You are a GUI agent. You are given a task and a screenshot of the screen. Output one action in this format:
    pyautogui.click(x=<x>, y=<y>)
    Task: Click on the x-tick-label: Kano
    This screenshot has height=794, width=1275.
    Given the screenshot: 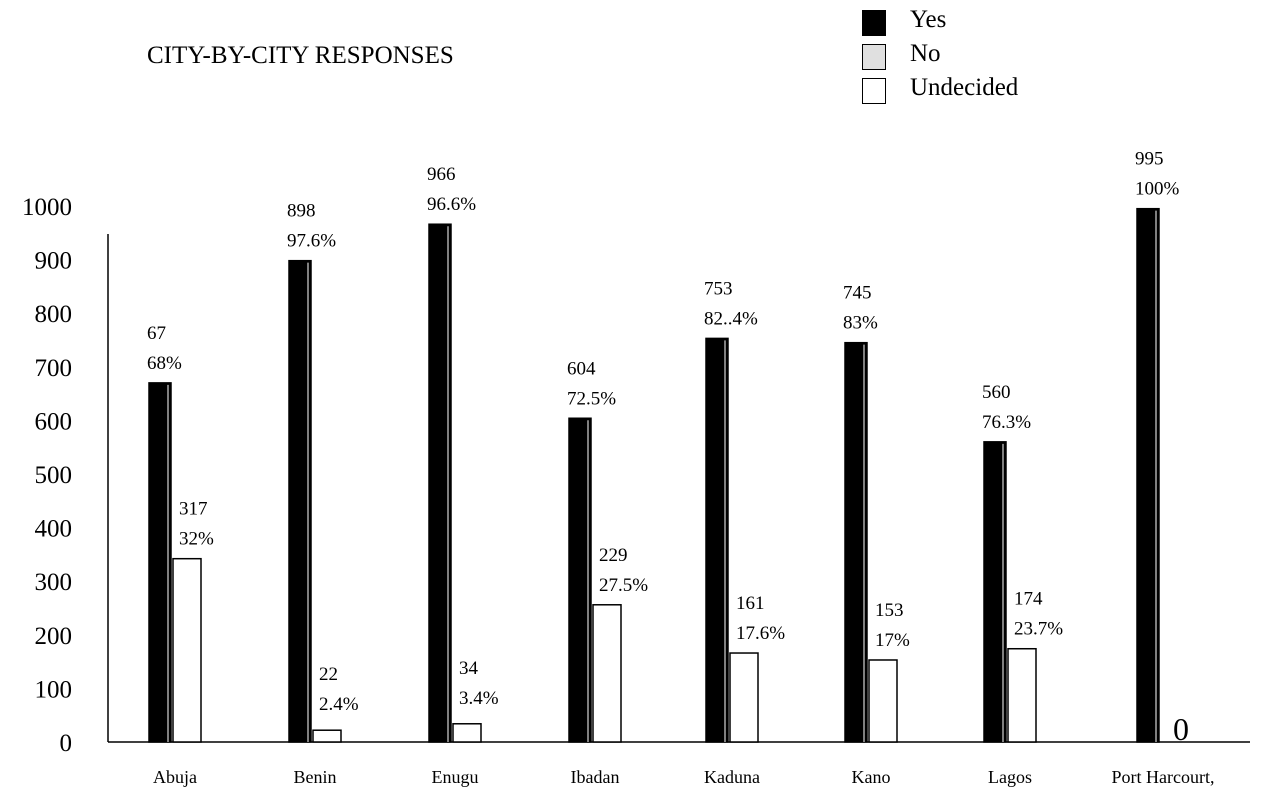 What is the action you would take?
    pyautogui.click(x=871, y=777)
    